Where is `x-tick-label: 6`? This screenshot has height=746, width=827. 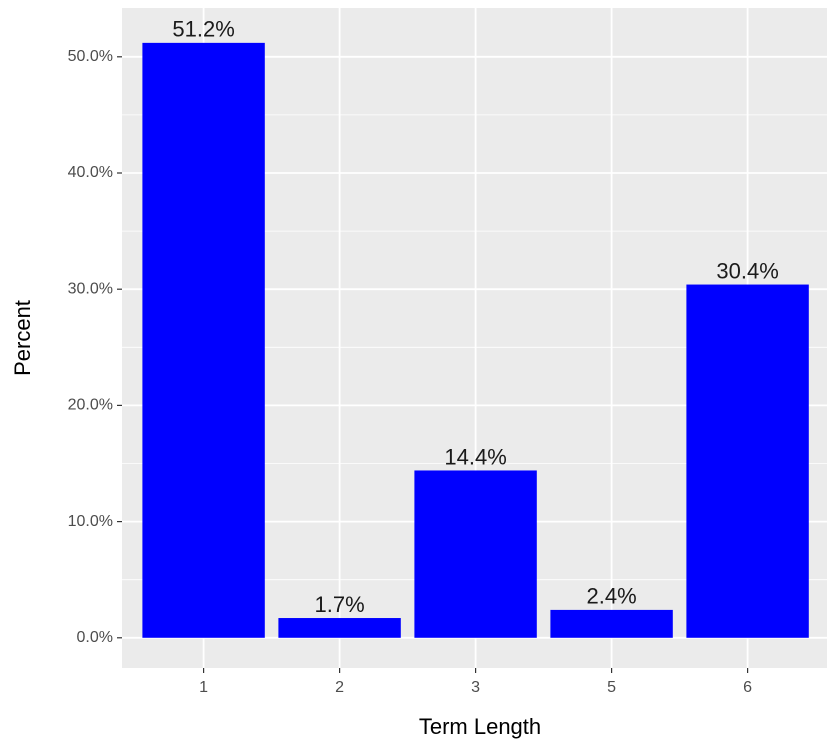
x-tick-label: 6 is located at coordinates (747, 687).